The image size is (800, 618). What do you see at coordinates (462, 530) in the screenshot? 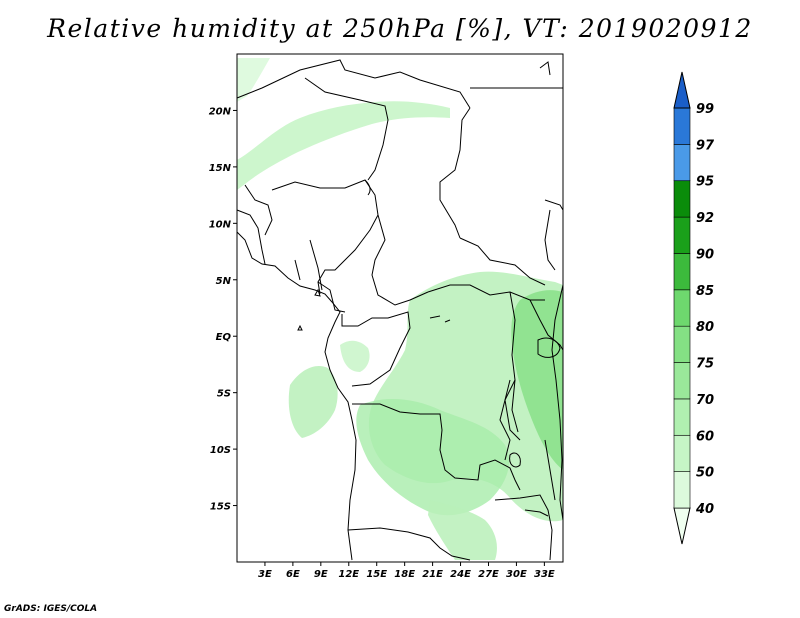
I see `humidity-region-south-zambia` at bounding box center [462, 530].